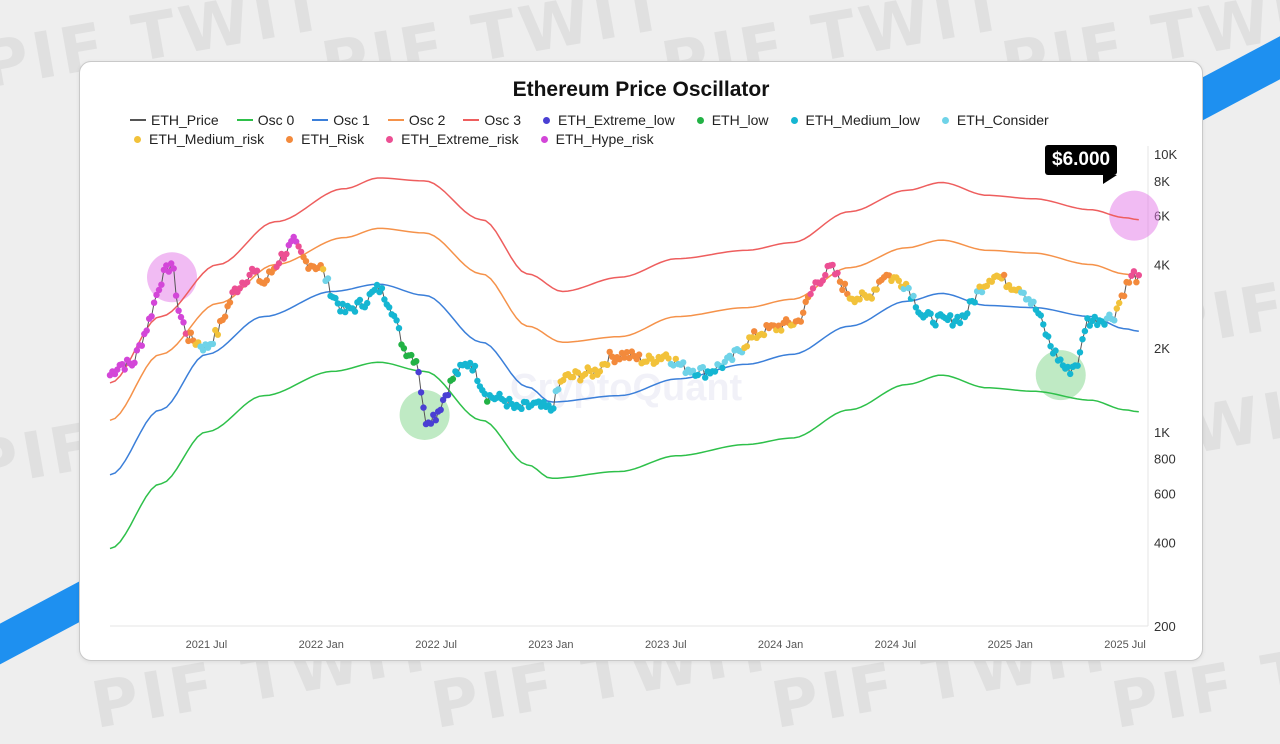 This screenshot has height=744, width=1280. I want to click on highlight-circle, so click(1134, 215).